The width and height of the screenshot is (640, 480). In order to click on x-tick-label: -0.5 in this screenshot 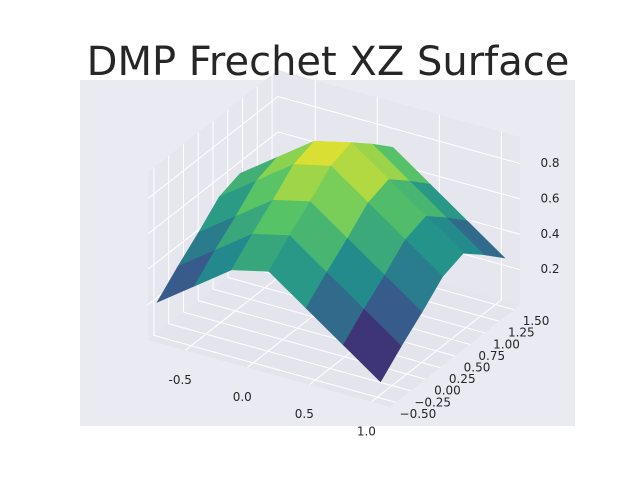, I will do `click(180, 380)`.